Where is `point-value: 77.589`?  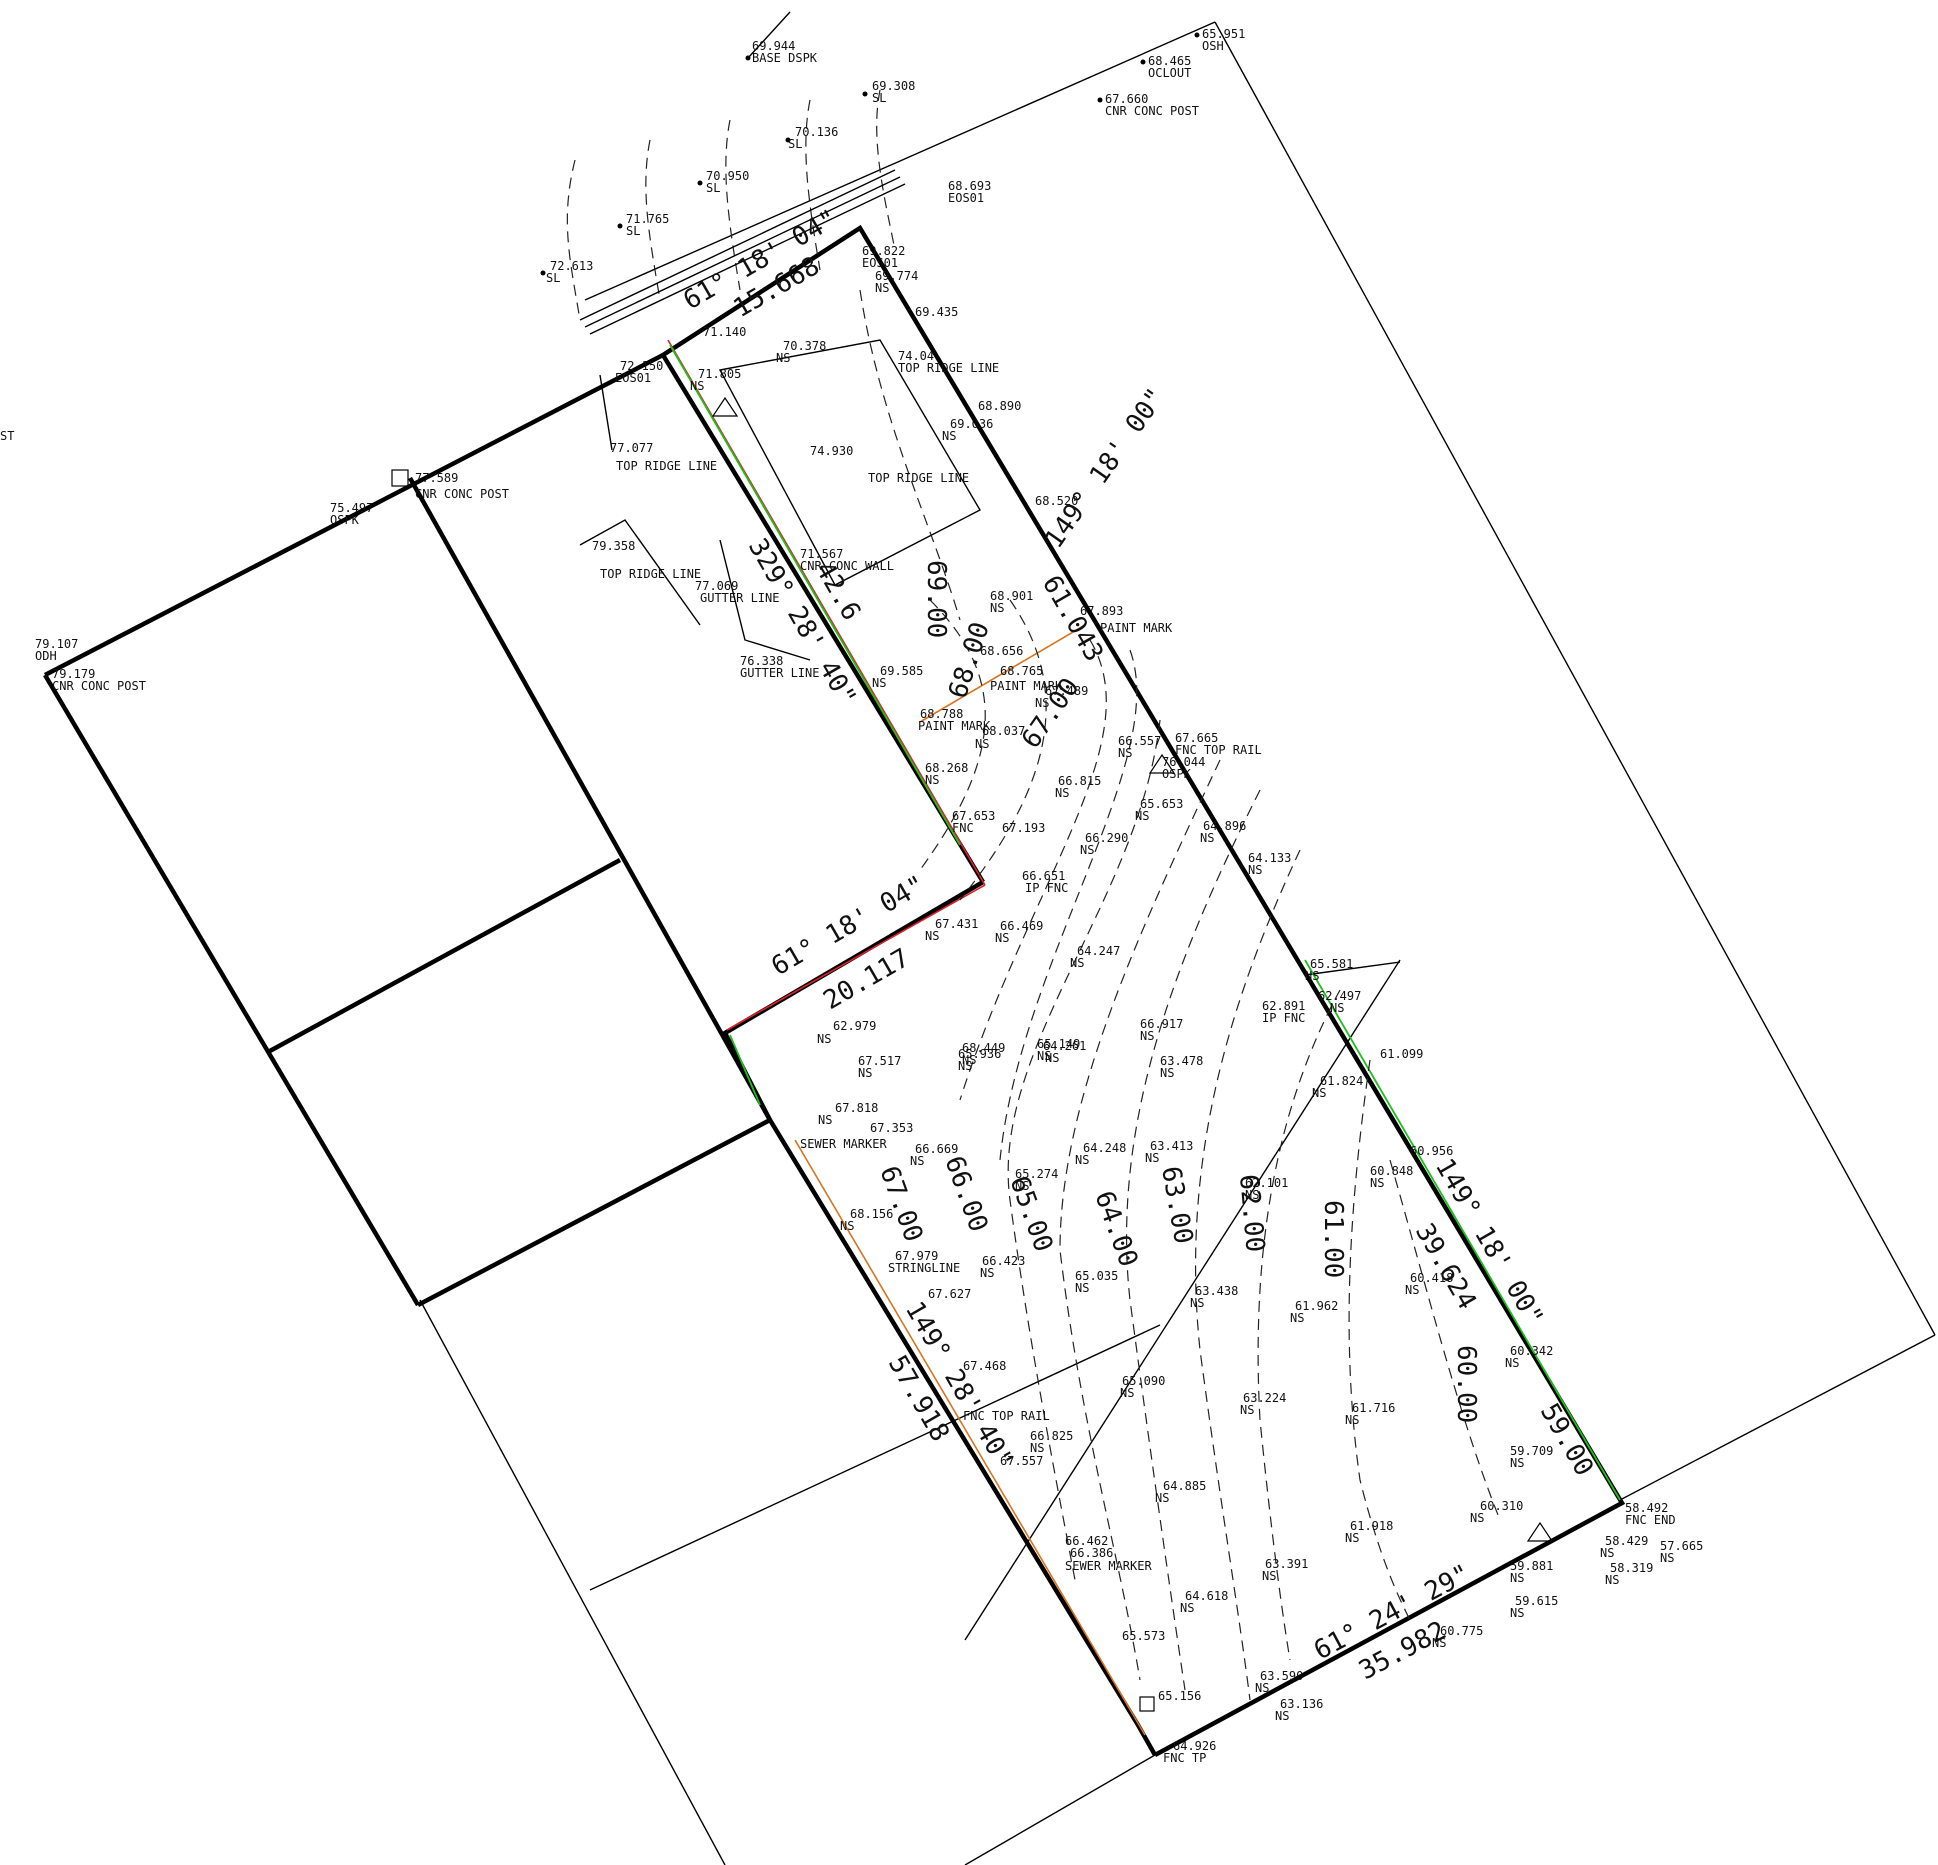 point-value: 77.589 is located at coordinates (436, 478).